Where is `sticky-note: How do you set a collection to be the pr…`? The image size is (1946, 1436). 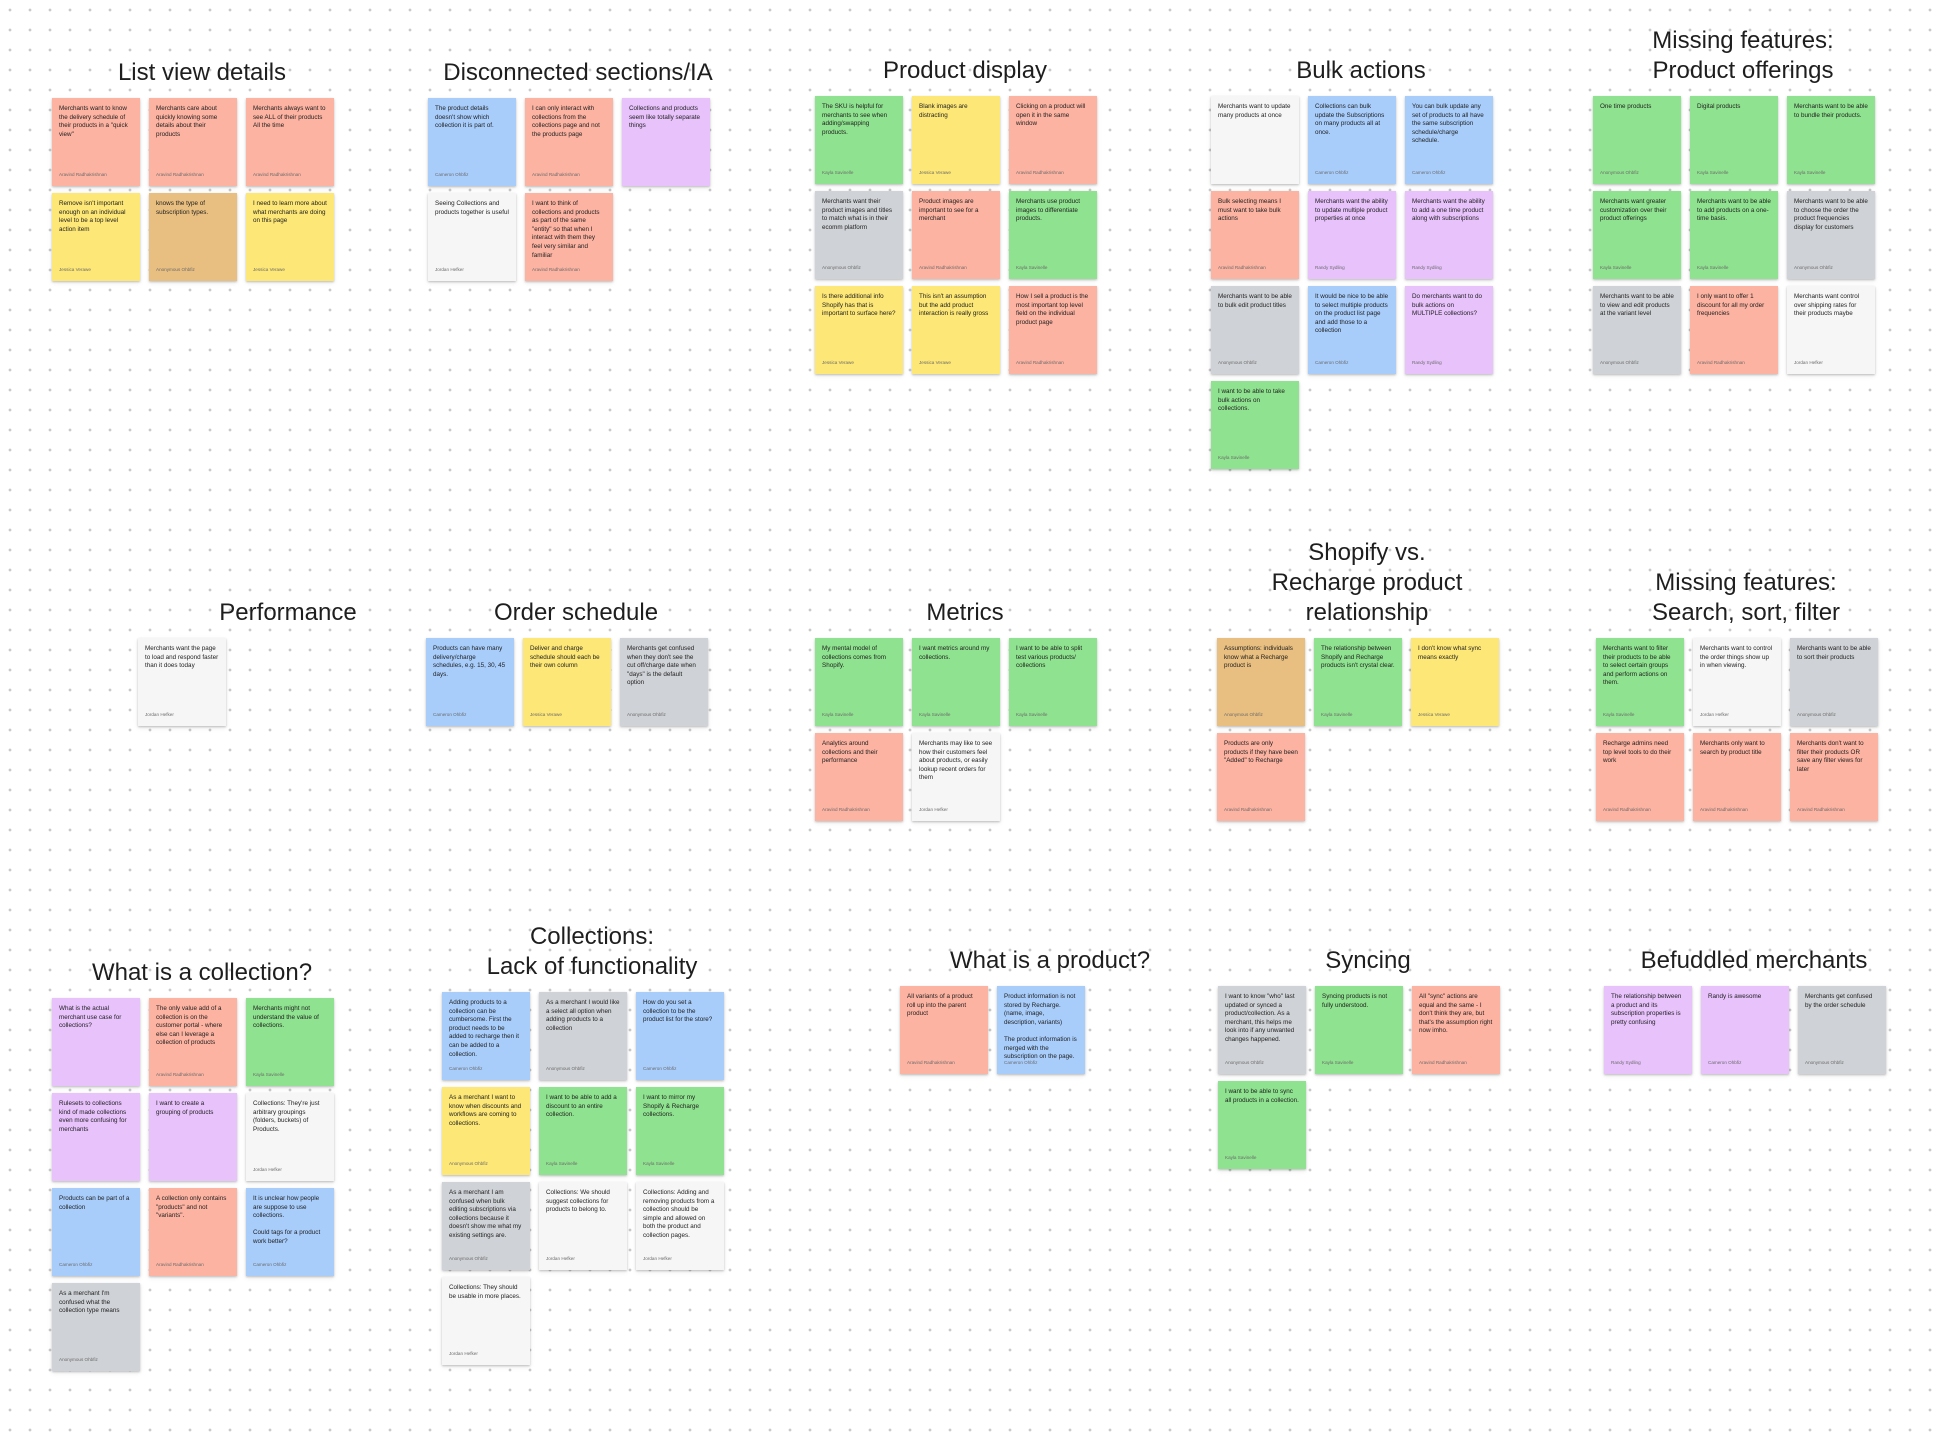
sticky-note: How do you set a collection to be the pr… is located at coordinates (680, 1036).